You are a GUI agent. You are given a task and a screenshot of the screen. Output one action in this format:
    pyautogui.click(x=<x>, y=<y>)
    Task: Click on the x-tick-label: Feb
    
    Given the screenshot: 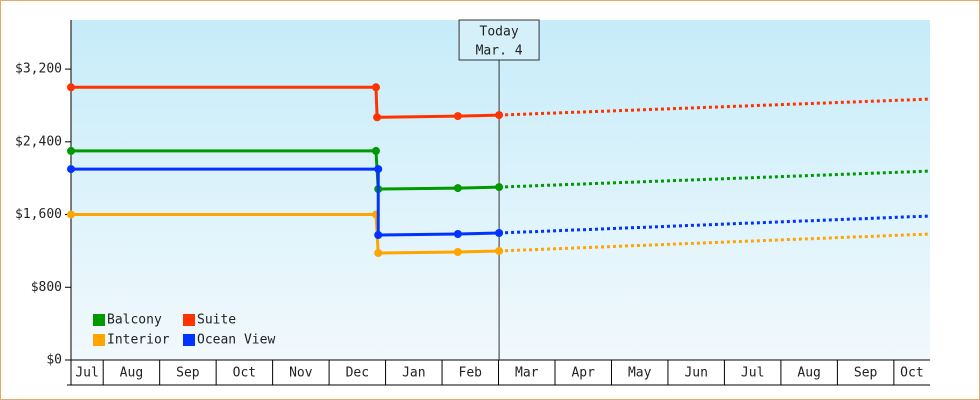 What is the action you would take?
    pyautogui.click(x=471, y=373)
    